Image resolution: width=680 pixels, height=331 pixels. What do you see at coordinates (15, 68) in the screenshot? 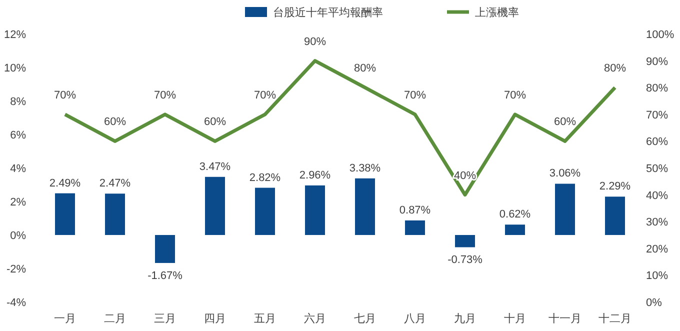
I see `y-tick-label: 10%` at bounding box center [15, 68].